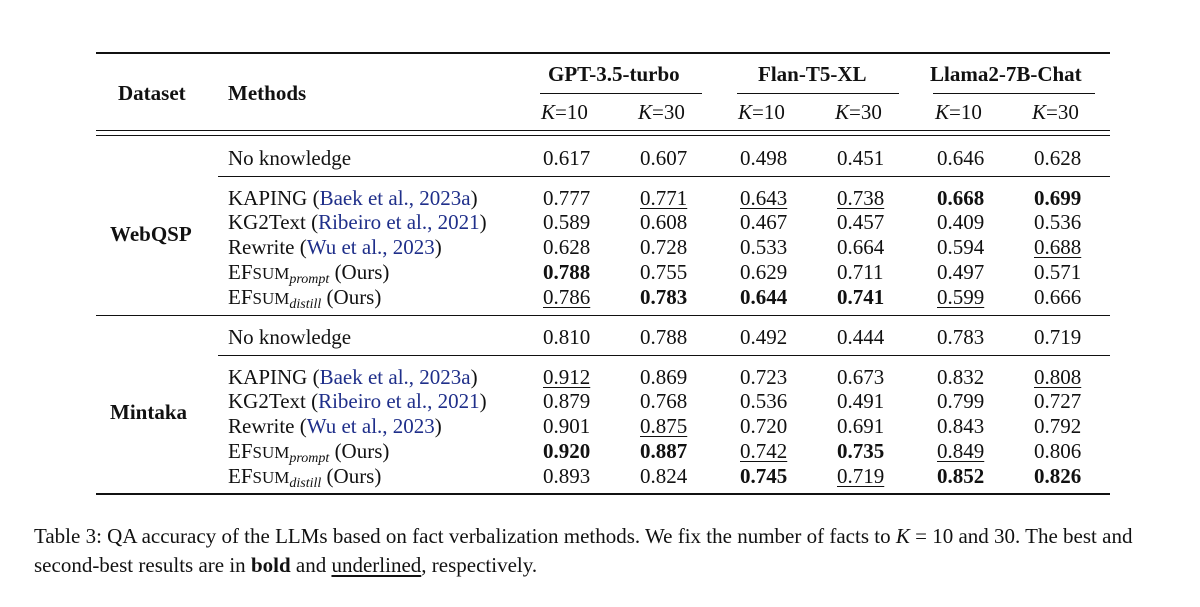  I want to click on method-name: Rewrite (, so click(267, 426).